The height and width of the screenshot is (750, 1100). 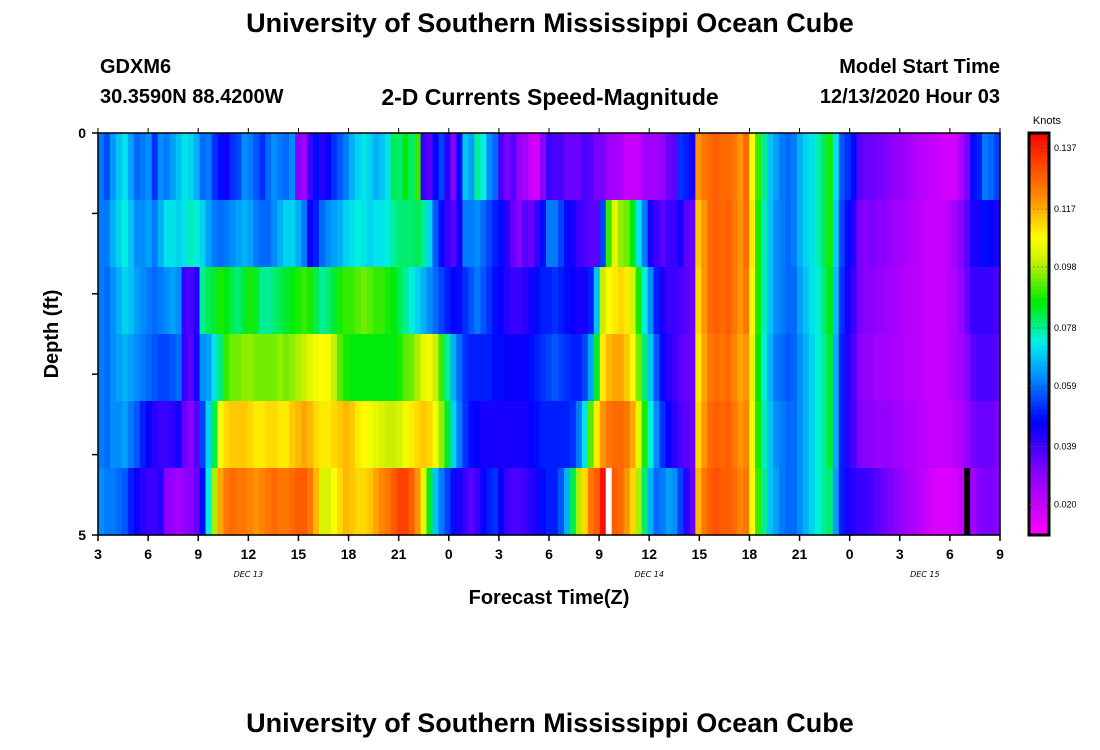 I want to click on x-tick-label: 6, so click(x=148, y=554).